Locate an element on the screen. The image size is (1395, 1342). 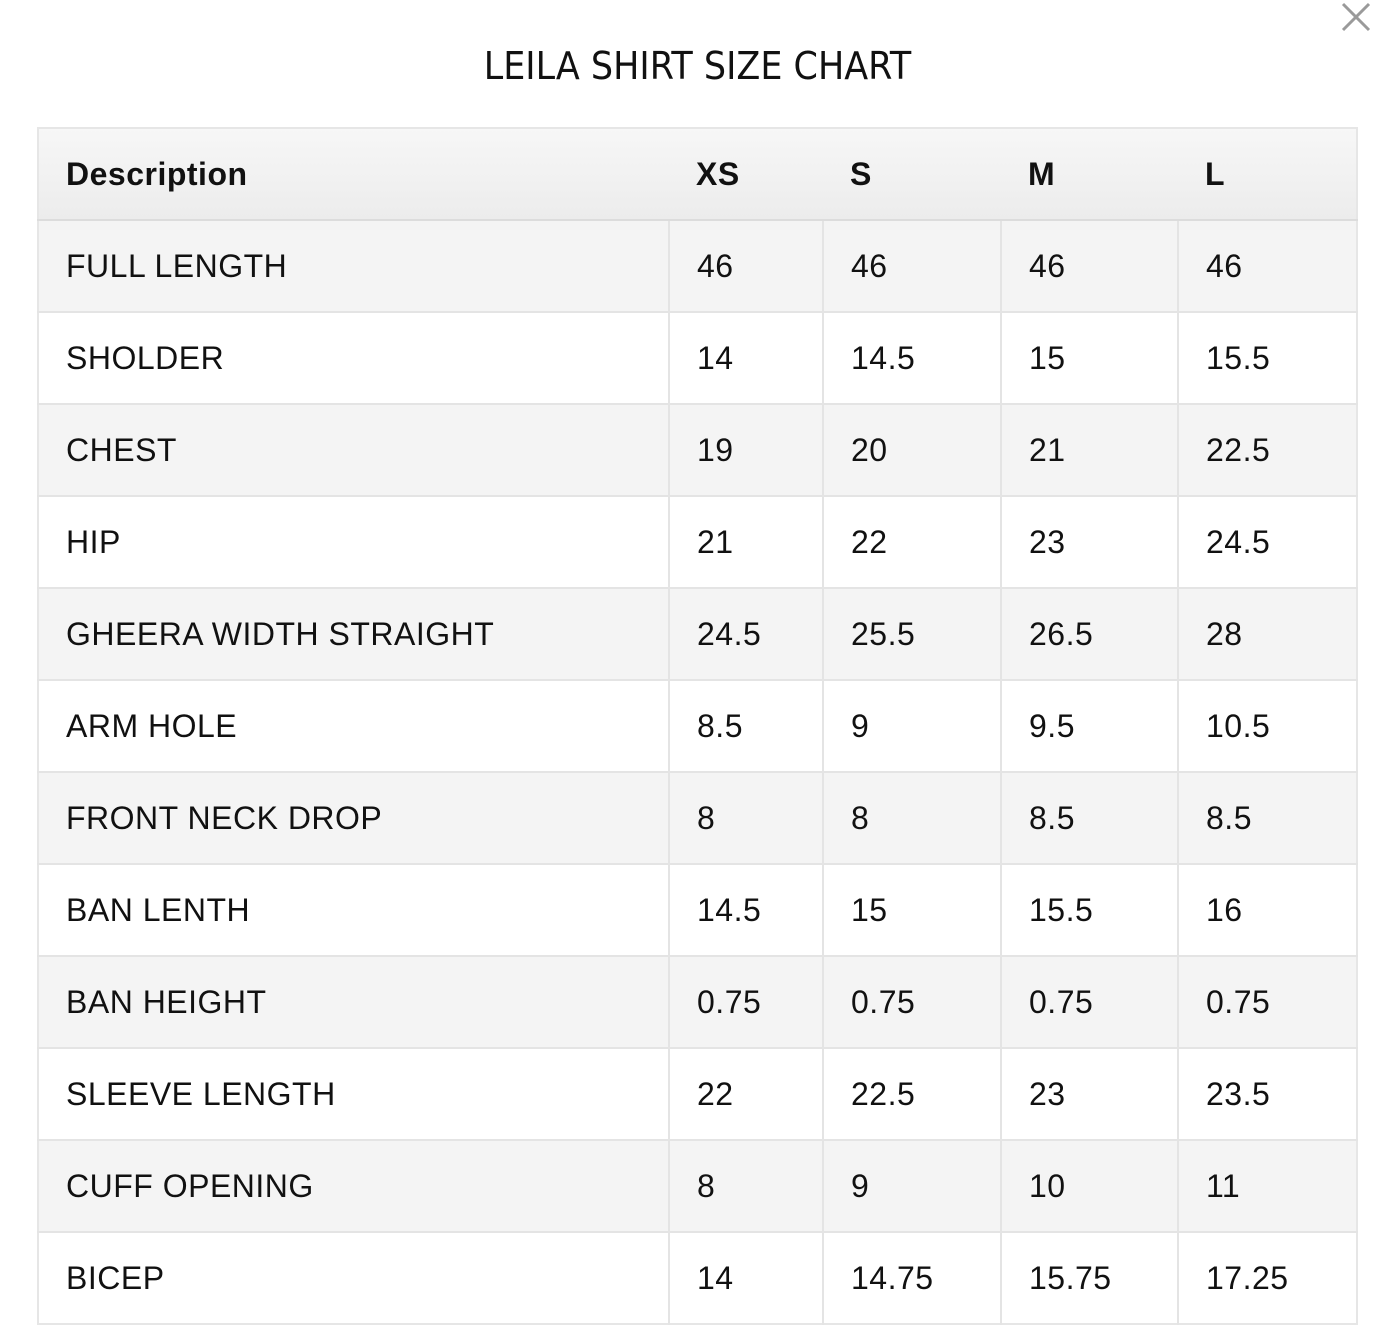
cell-m: 15 is located at coordinates (1089, 357).